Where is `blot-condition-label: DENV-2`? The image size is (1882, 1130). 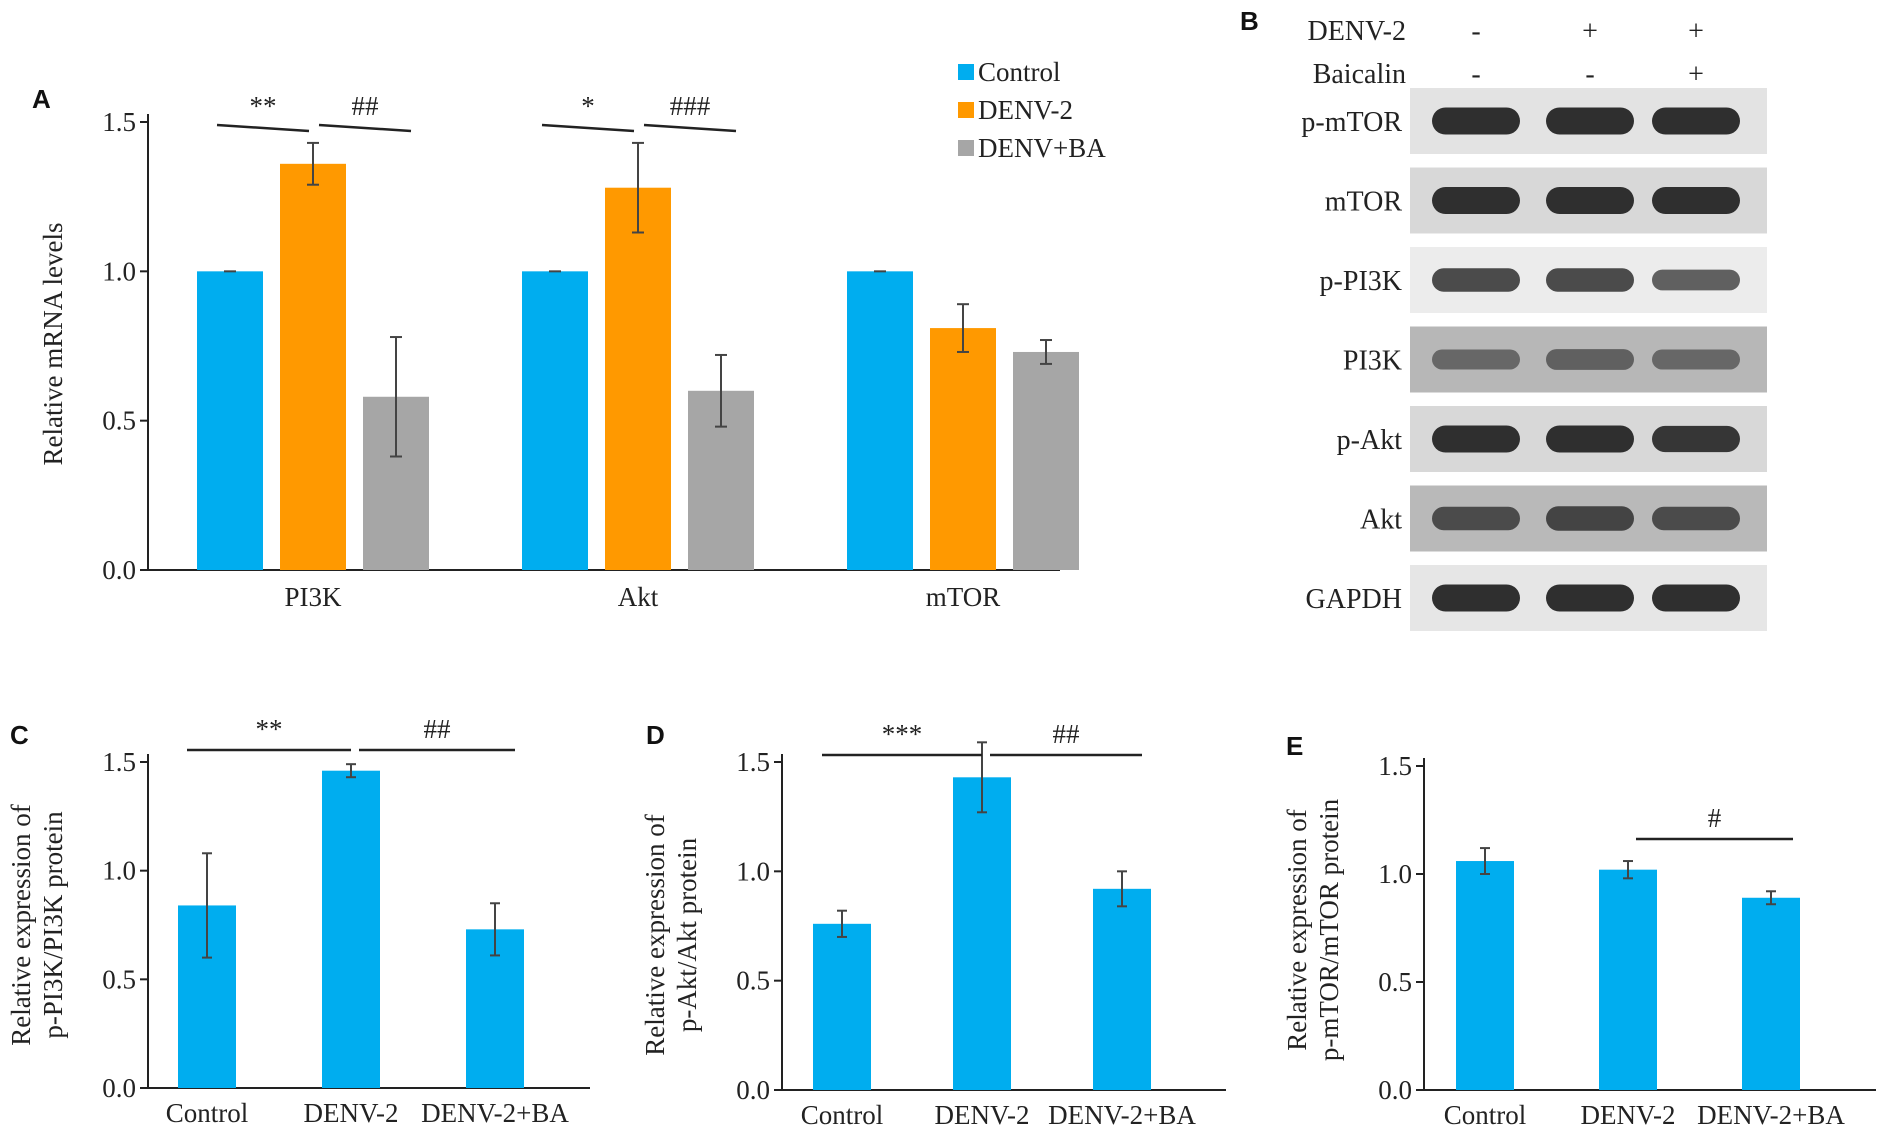
blot-condition-label: DENV-2 is located at coordinates (1356, 31).